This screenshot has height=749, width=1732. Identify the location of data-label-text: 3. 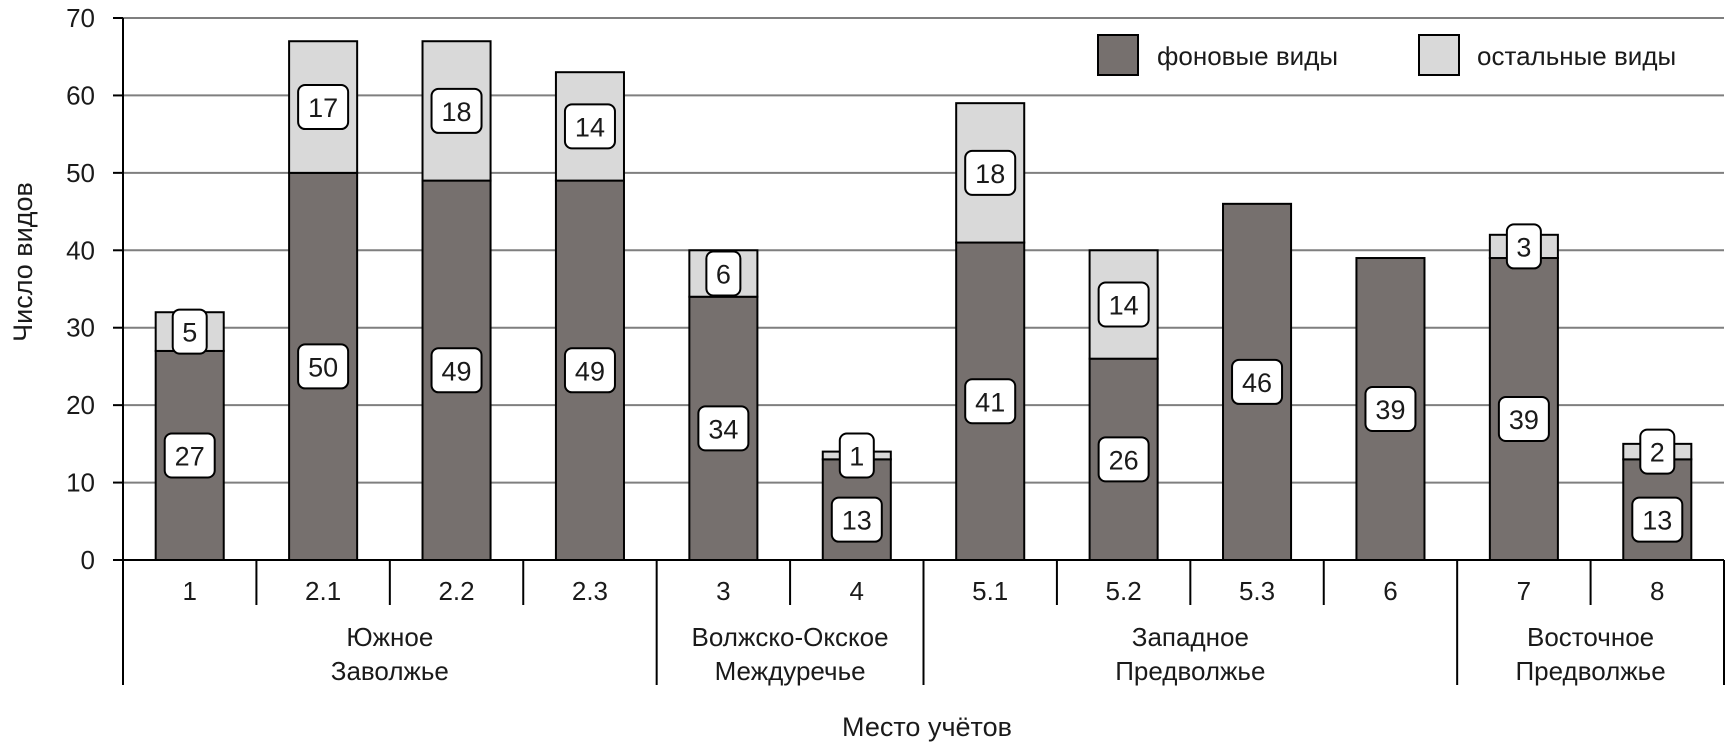
(1523, 247).